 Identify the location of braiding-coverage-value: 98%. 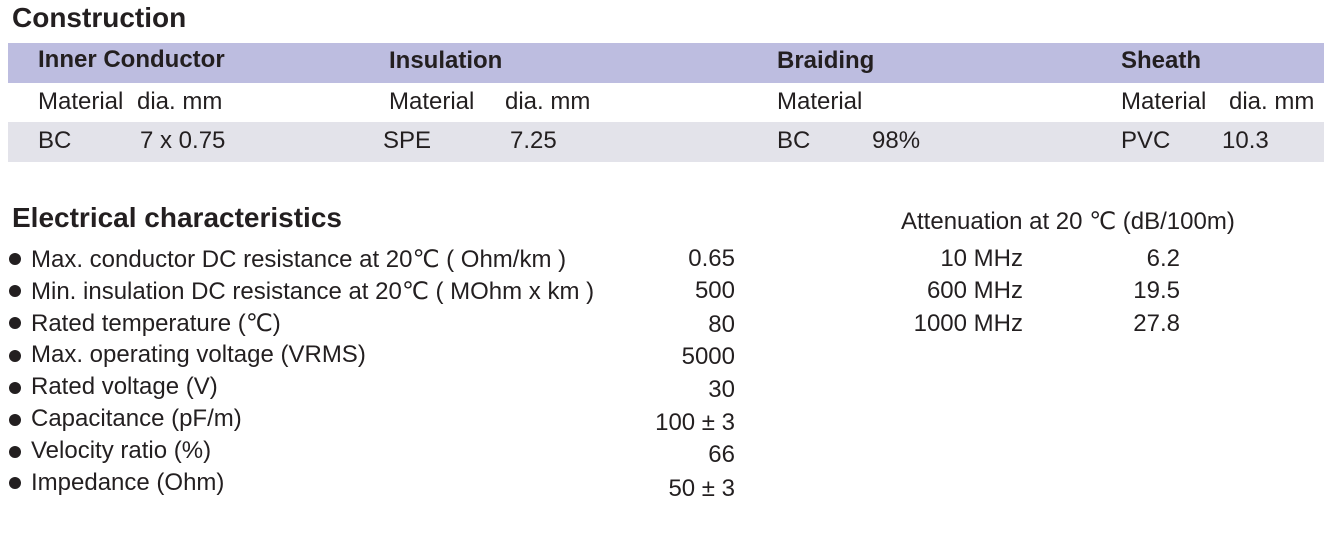
(896, 140).